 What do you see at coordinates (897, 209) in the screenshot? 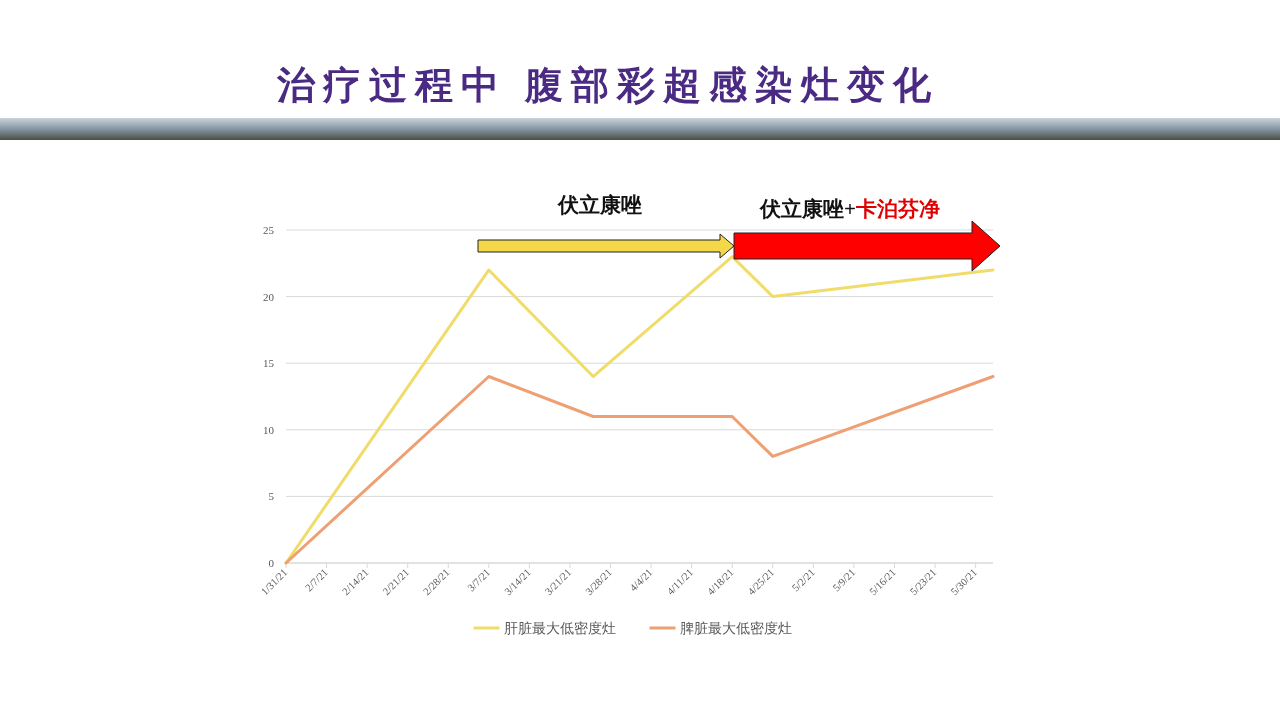
I see `text: 卡泊芬净` at bounding box center [897, 209].